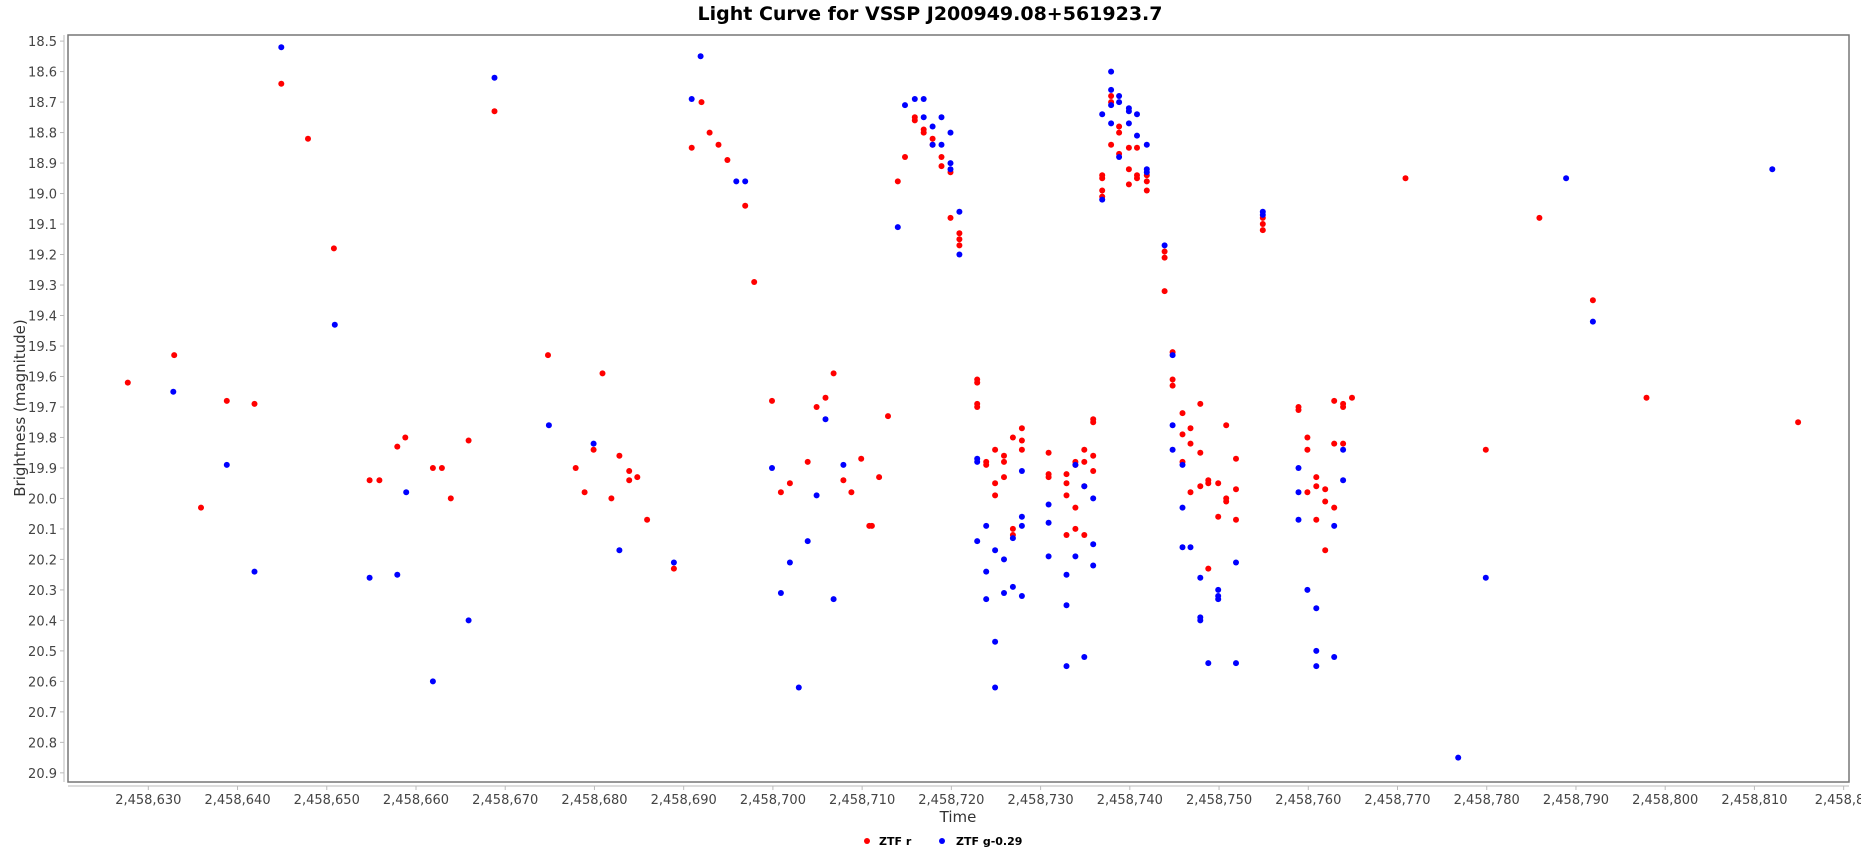 The width and height of the screenshot is (1861, 855). Describe the element at coordinates (1754, 800) in the screenshot. I see `x-tick-label: 2,458,810` at that location.